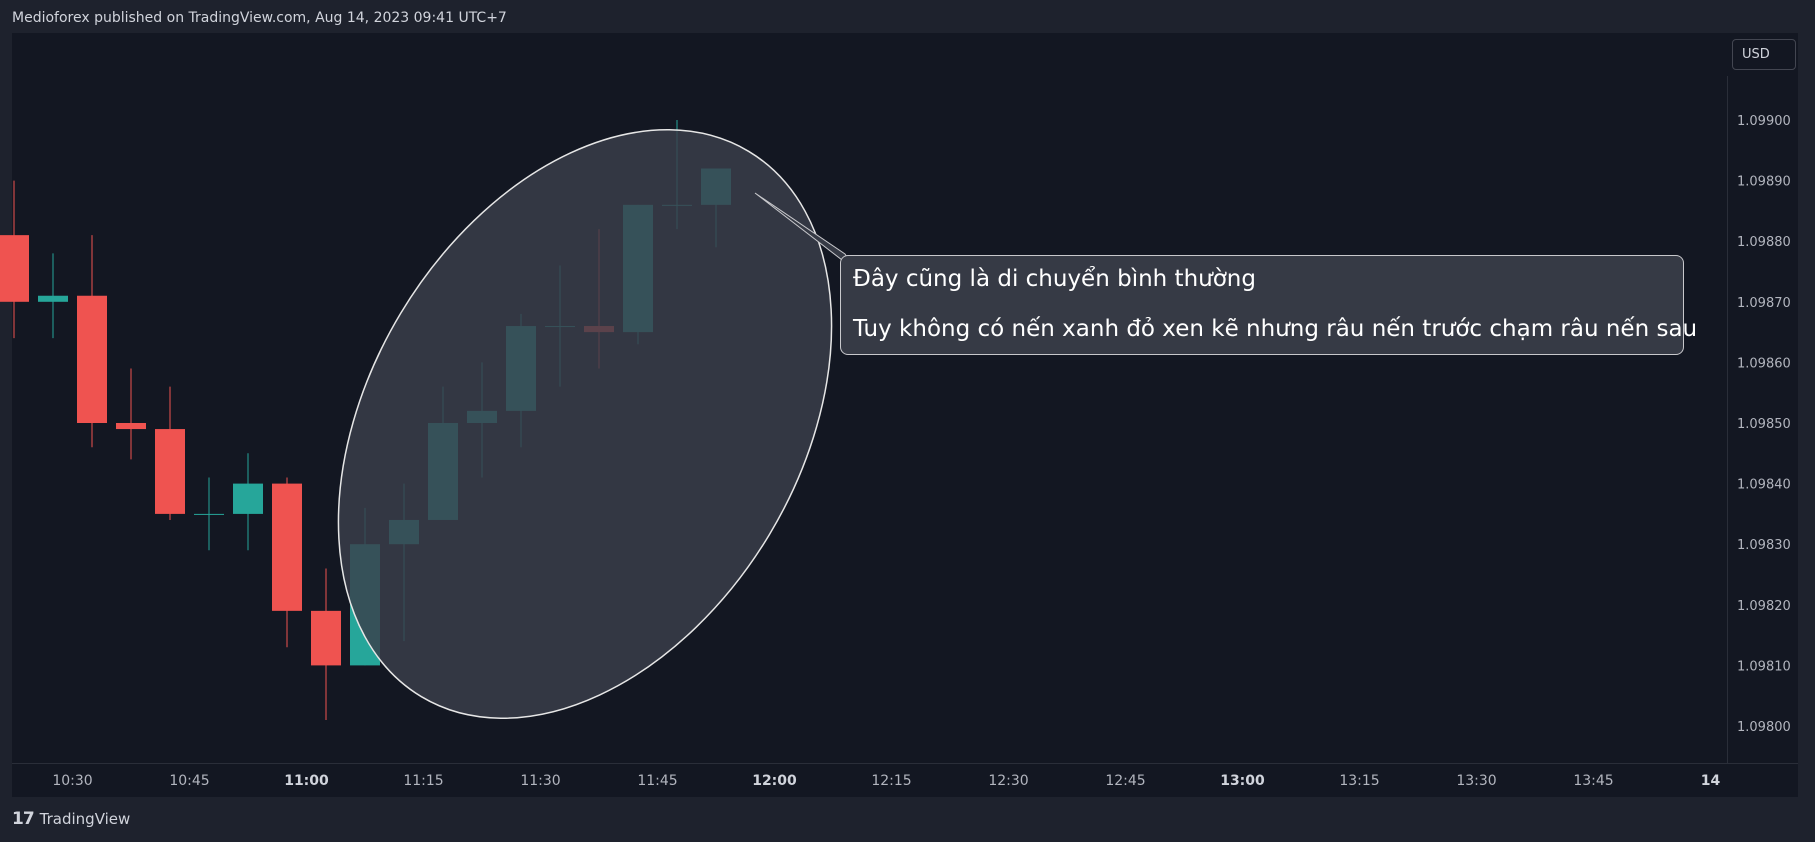 The image size is (1815, 842). Describe the element at coordinates (23, 819) in the screenshot. I see `tradingview-logo-icon: 𝟭𝟳` at that location.